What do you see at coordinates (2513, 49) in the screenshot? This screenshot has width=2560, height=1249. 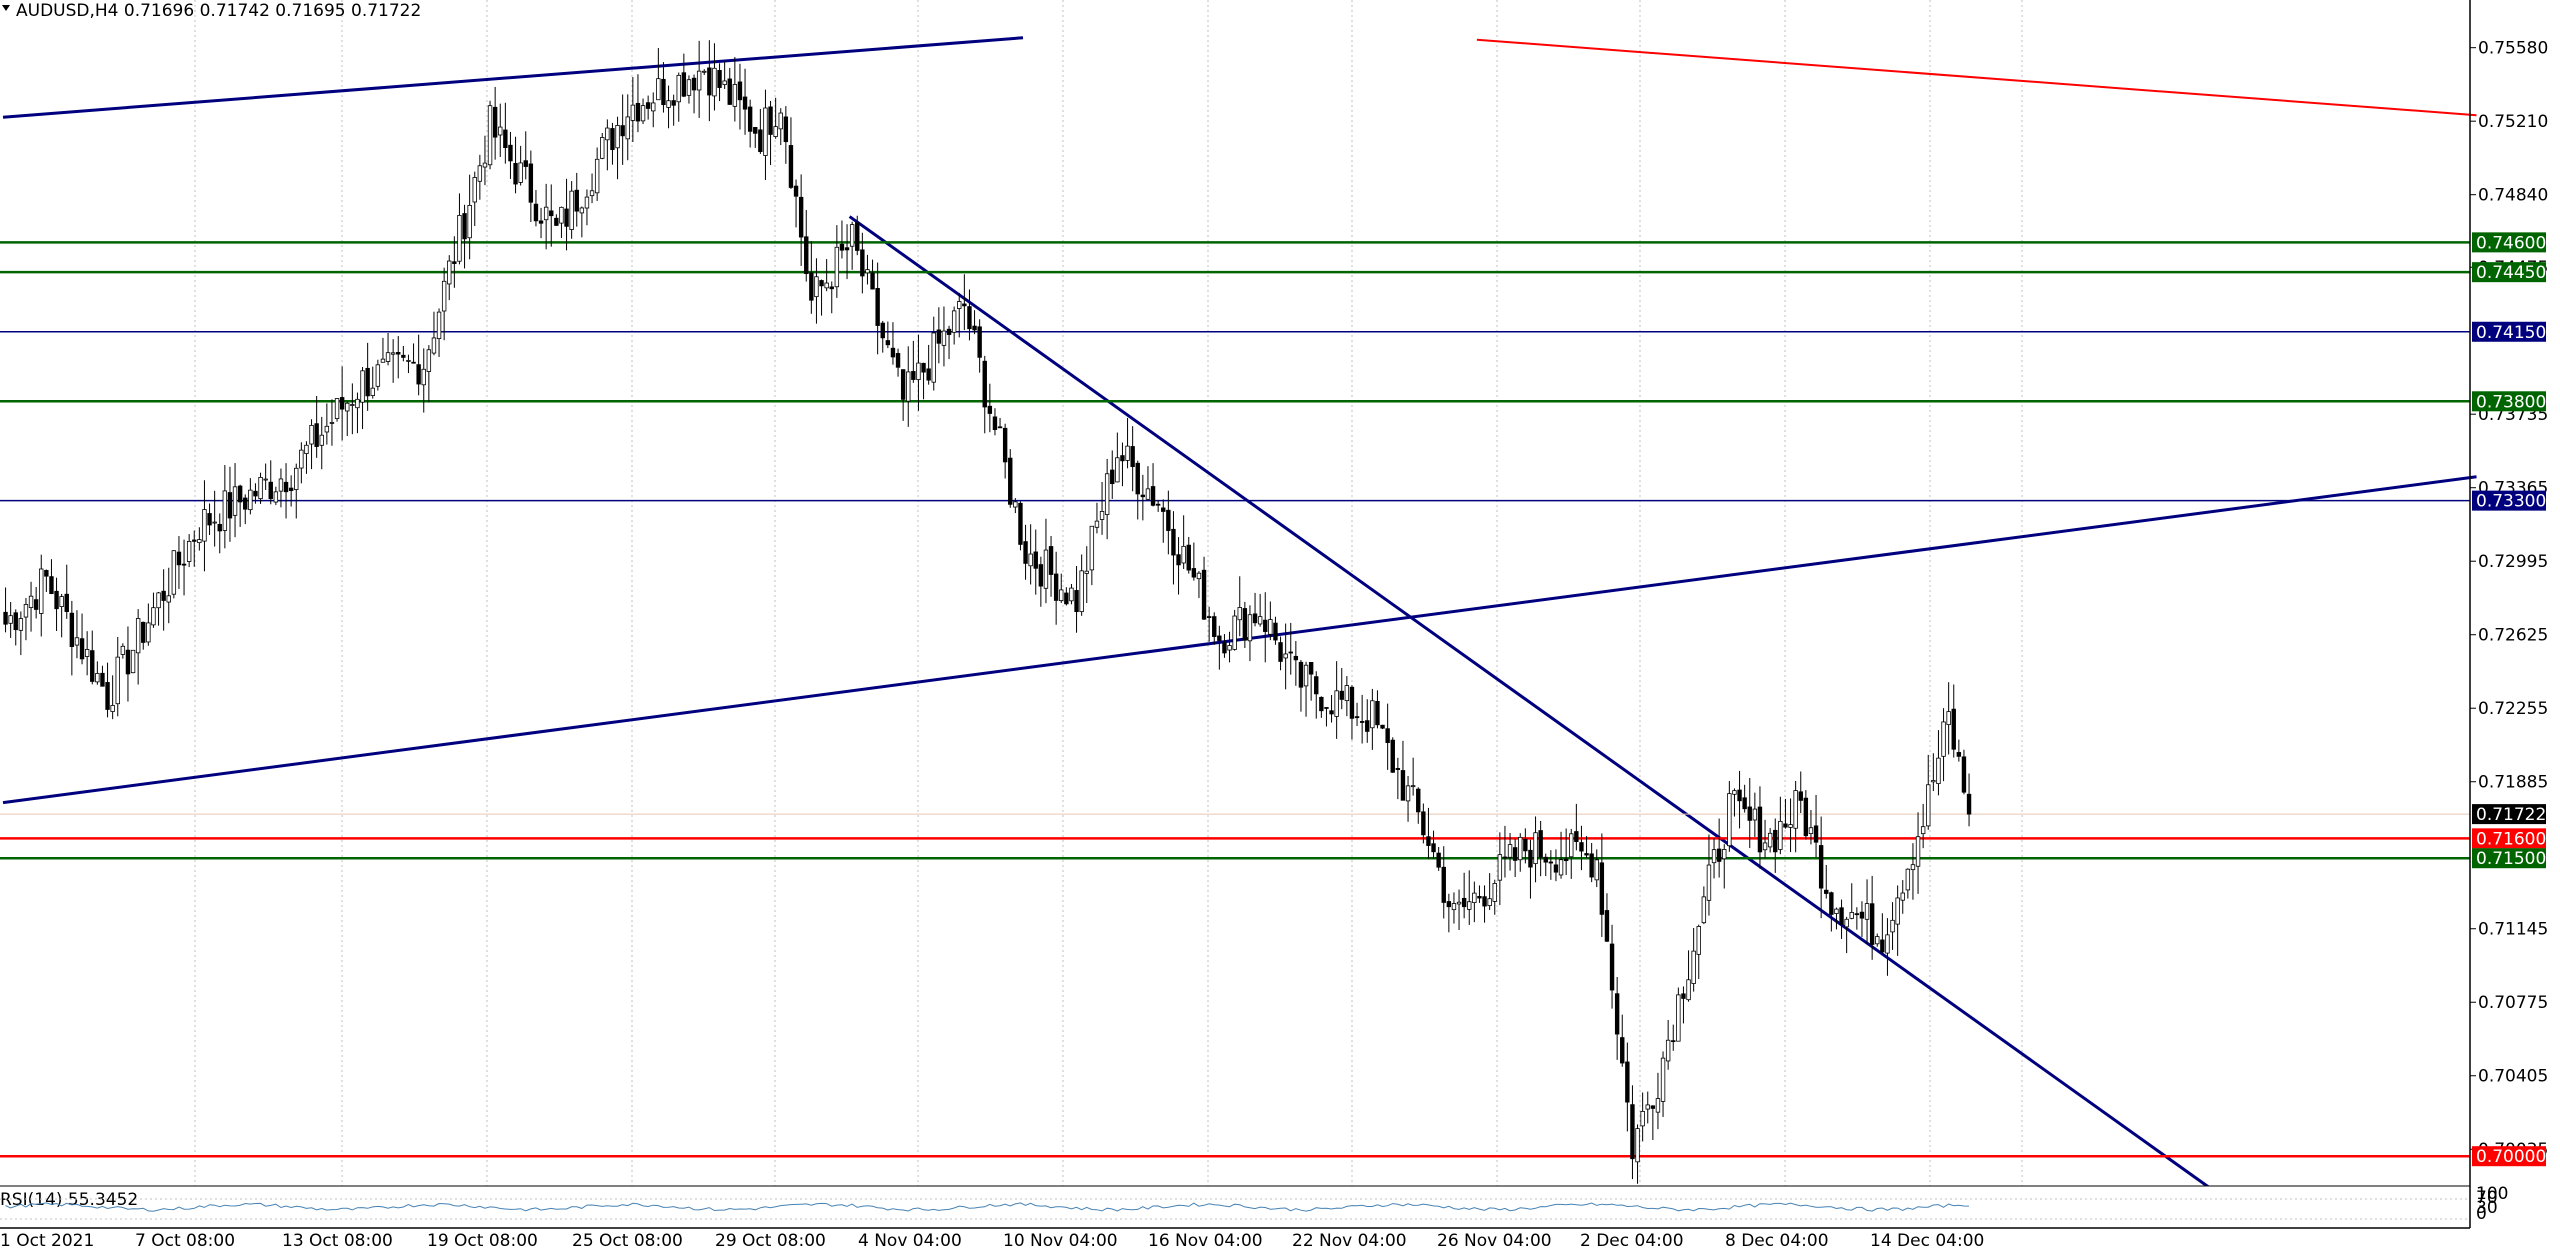 I see `price-tick-label: 0.75580` at bounding box center [2513, 49].